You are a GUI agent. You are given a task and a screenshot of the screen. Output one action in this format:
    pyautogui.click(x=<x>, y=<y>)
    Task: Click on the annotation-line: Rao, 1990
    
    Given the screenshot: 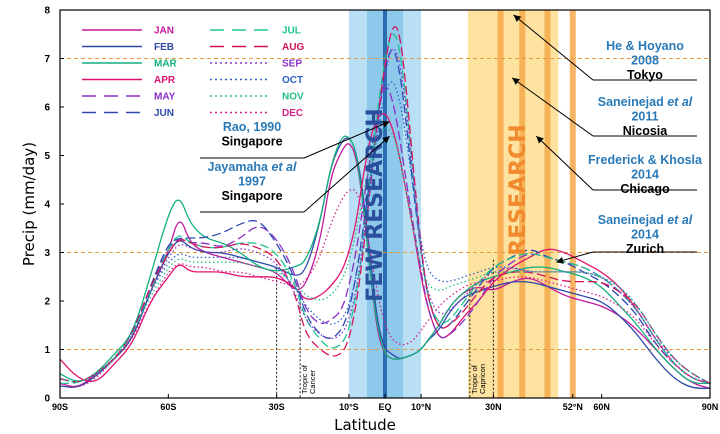 What is the action you would take?
    pyautogui.click(x=252, y=127)
    